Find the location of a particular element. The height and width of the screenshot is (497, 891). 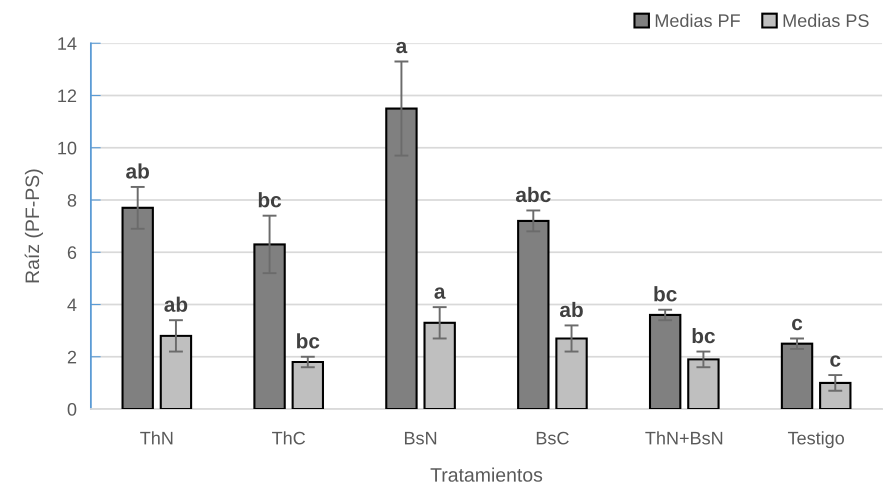

legend-label: Medias PS is located at coordinates (826, 21).